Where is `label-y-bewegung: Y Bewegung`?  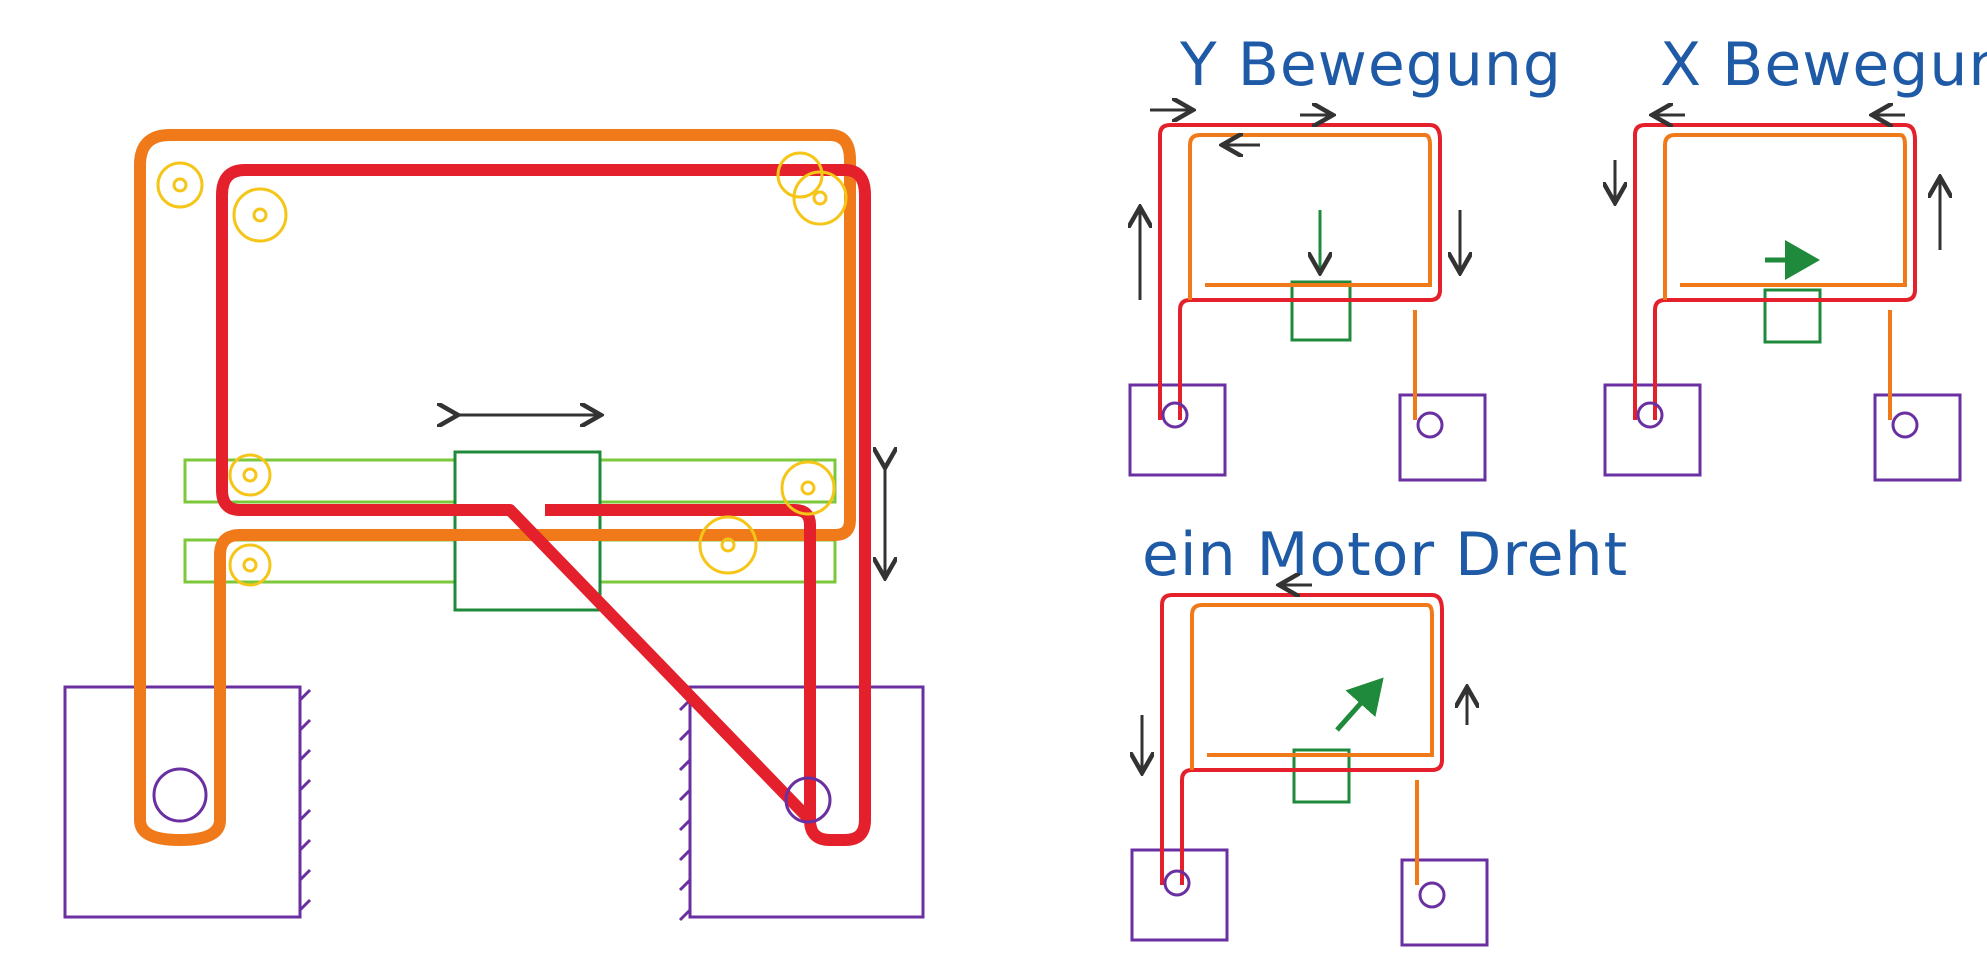
label-y-bewegung: Y Bewegung is located at coordinates (1370, 65).